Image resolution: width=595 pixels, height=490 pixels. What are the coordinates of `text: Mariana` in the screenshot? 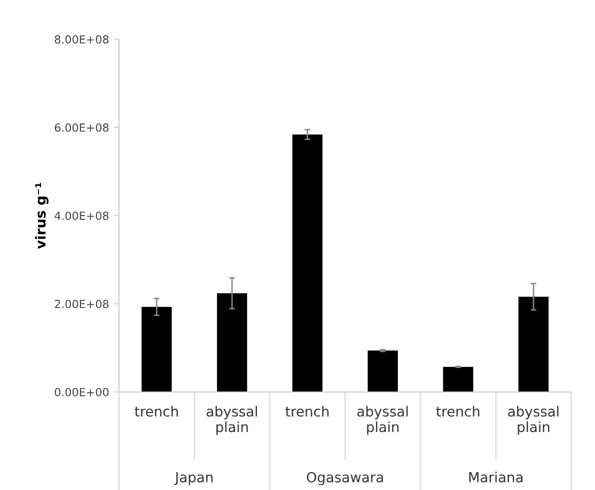 It's located at (496, 477).